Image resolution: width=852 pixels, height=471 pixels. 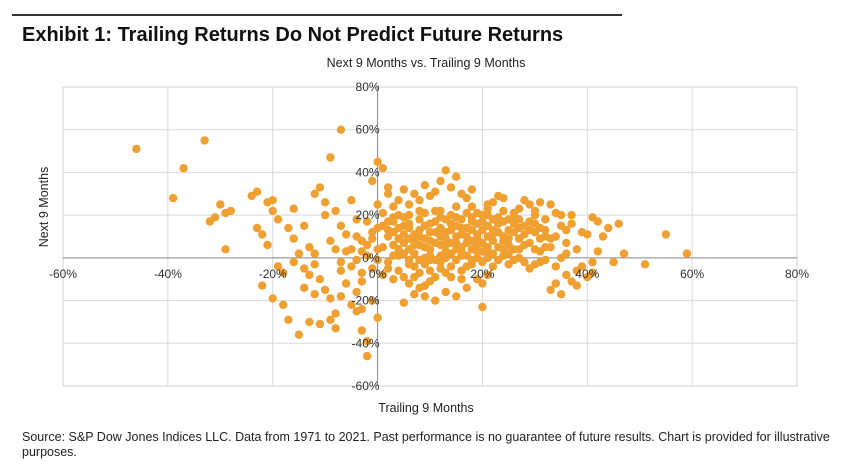 What do you see at coordinates (587, 274) in the screenshot?
I see `x-tick-label: 40%` at bounding box center [587, 274].